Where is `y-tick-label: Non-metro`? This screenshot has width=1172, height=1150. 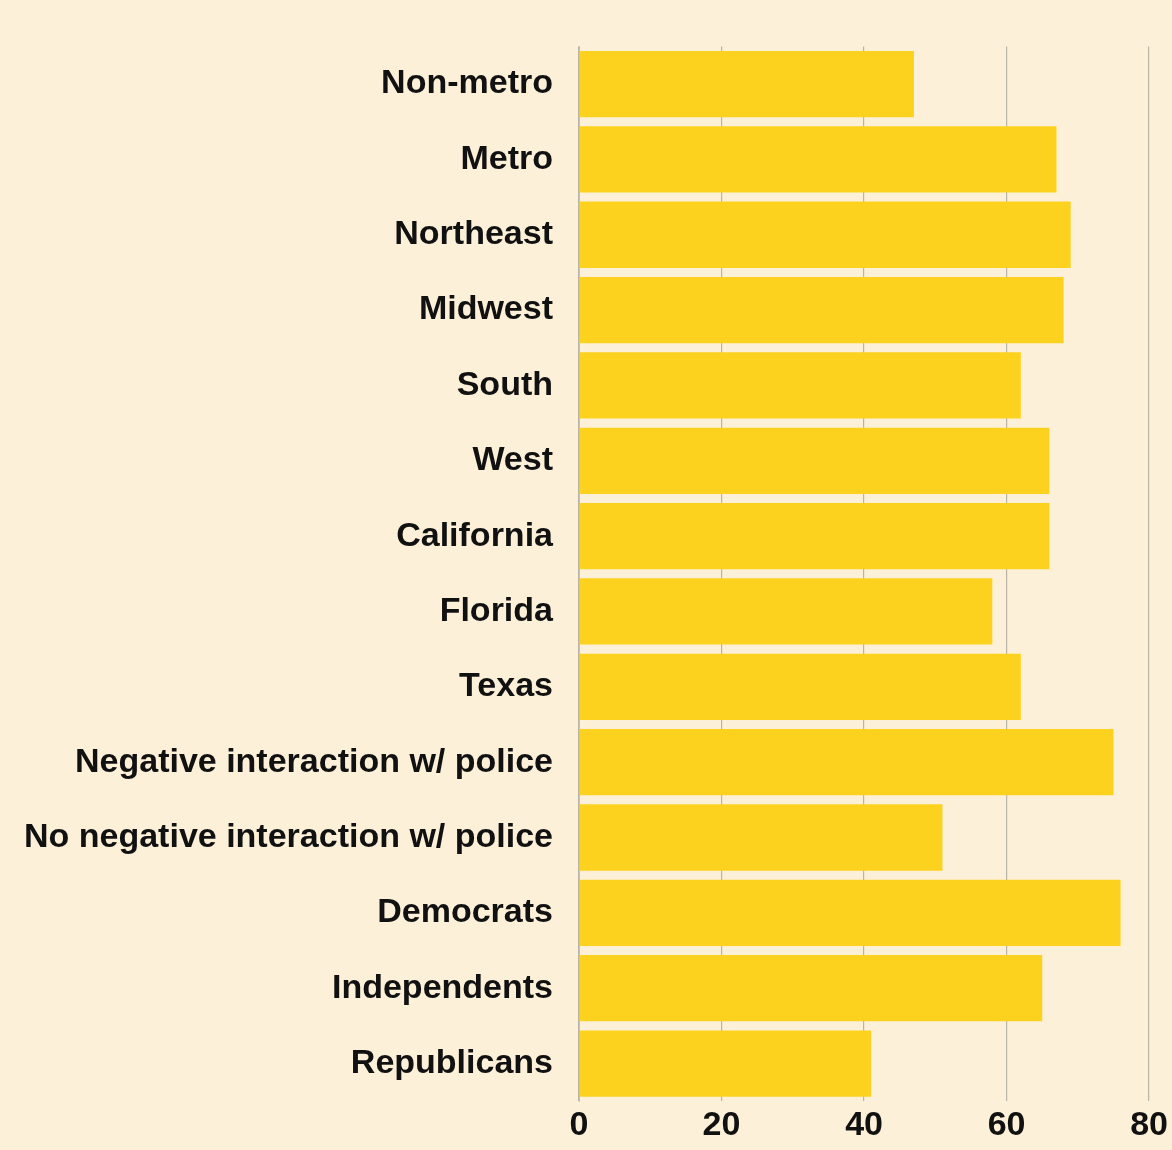
y-tick-label: Non-metro is located at coordinates (467, 81).